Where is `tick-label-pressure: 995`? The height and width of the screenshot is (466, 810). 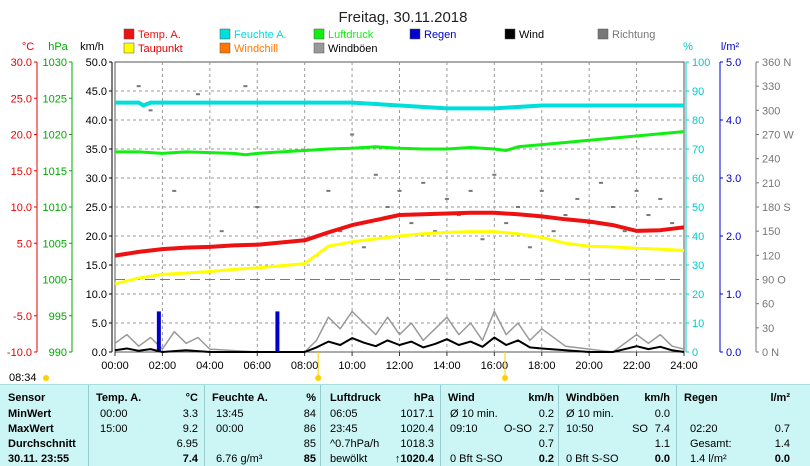 tick-label-pressure: 995 is located at coordinates (58, 317).